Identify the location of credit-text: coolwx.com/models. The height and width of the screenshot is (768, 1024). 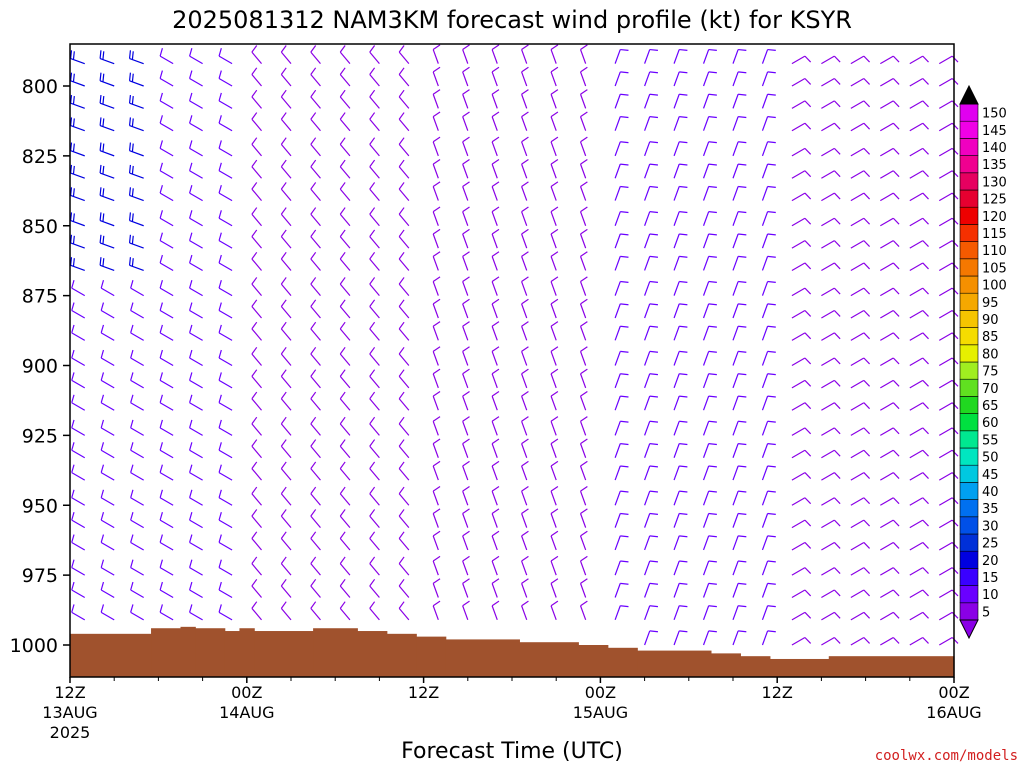
(946, 756).